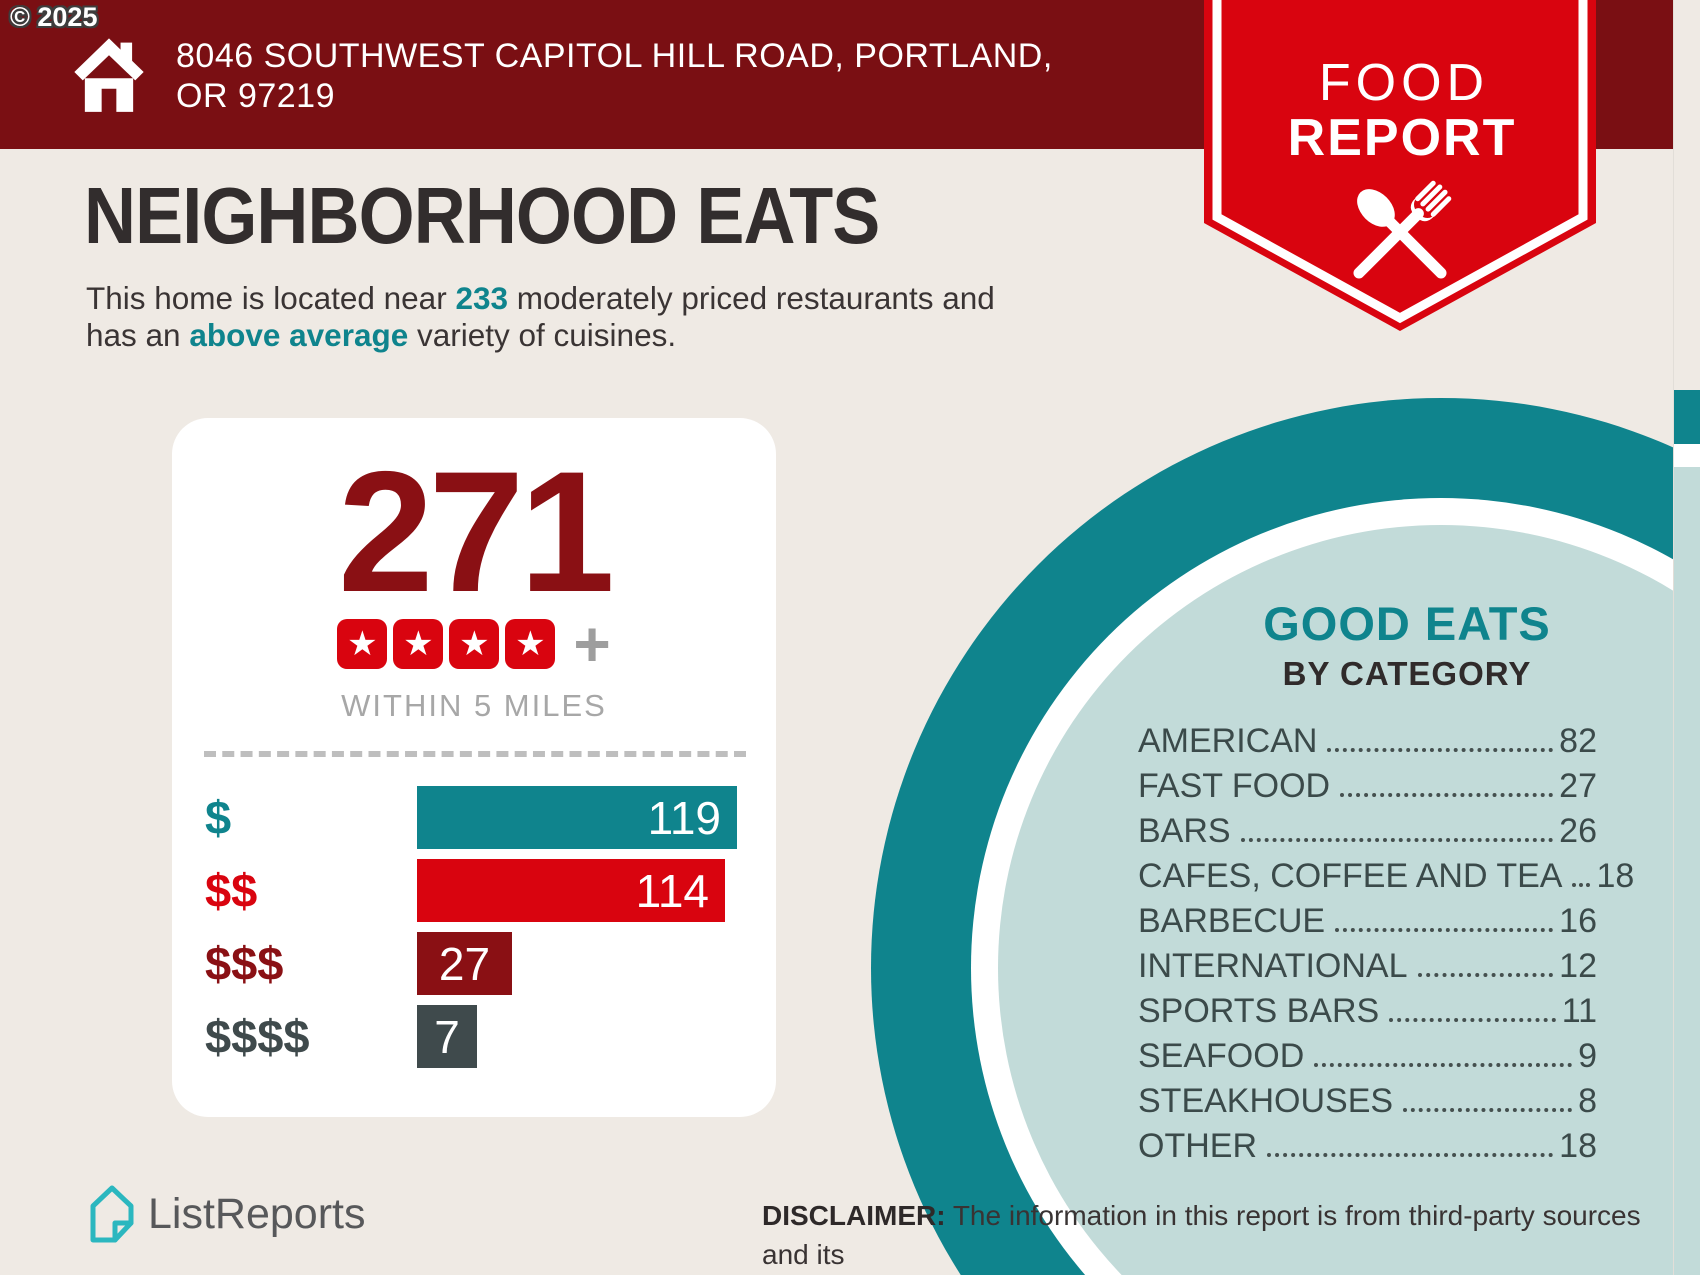 The image size is (1700, 1275). Describe the element at coordinates (1579, 1011) in the screenshot. I see `category-value: 11` at that location.